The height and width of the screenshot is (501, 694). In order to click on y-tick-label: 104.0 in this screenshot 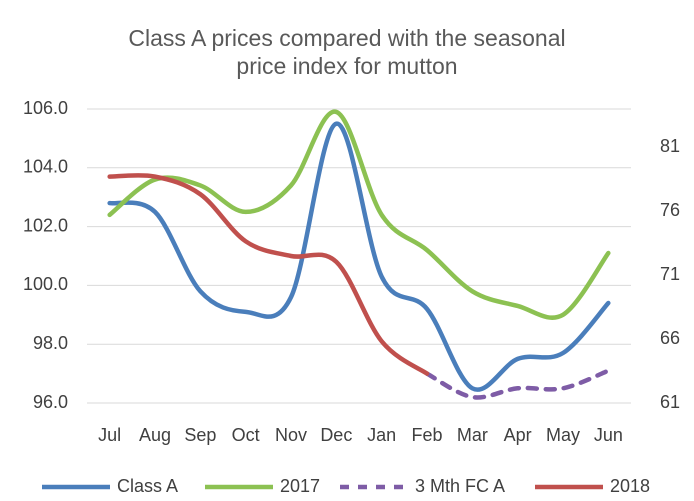, I will do `click(45, 167)`.